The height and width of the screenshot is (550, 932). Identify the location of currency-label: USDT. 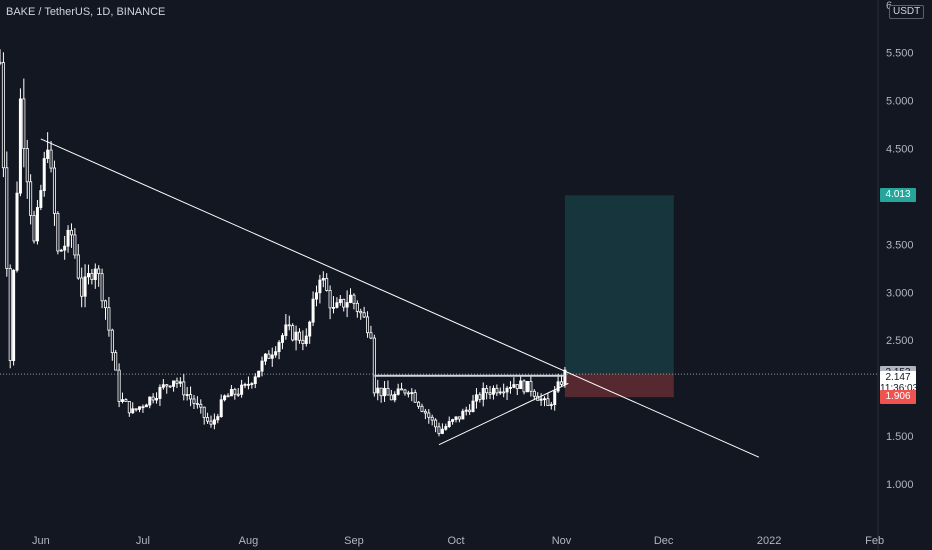
(907, 12).